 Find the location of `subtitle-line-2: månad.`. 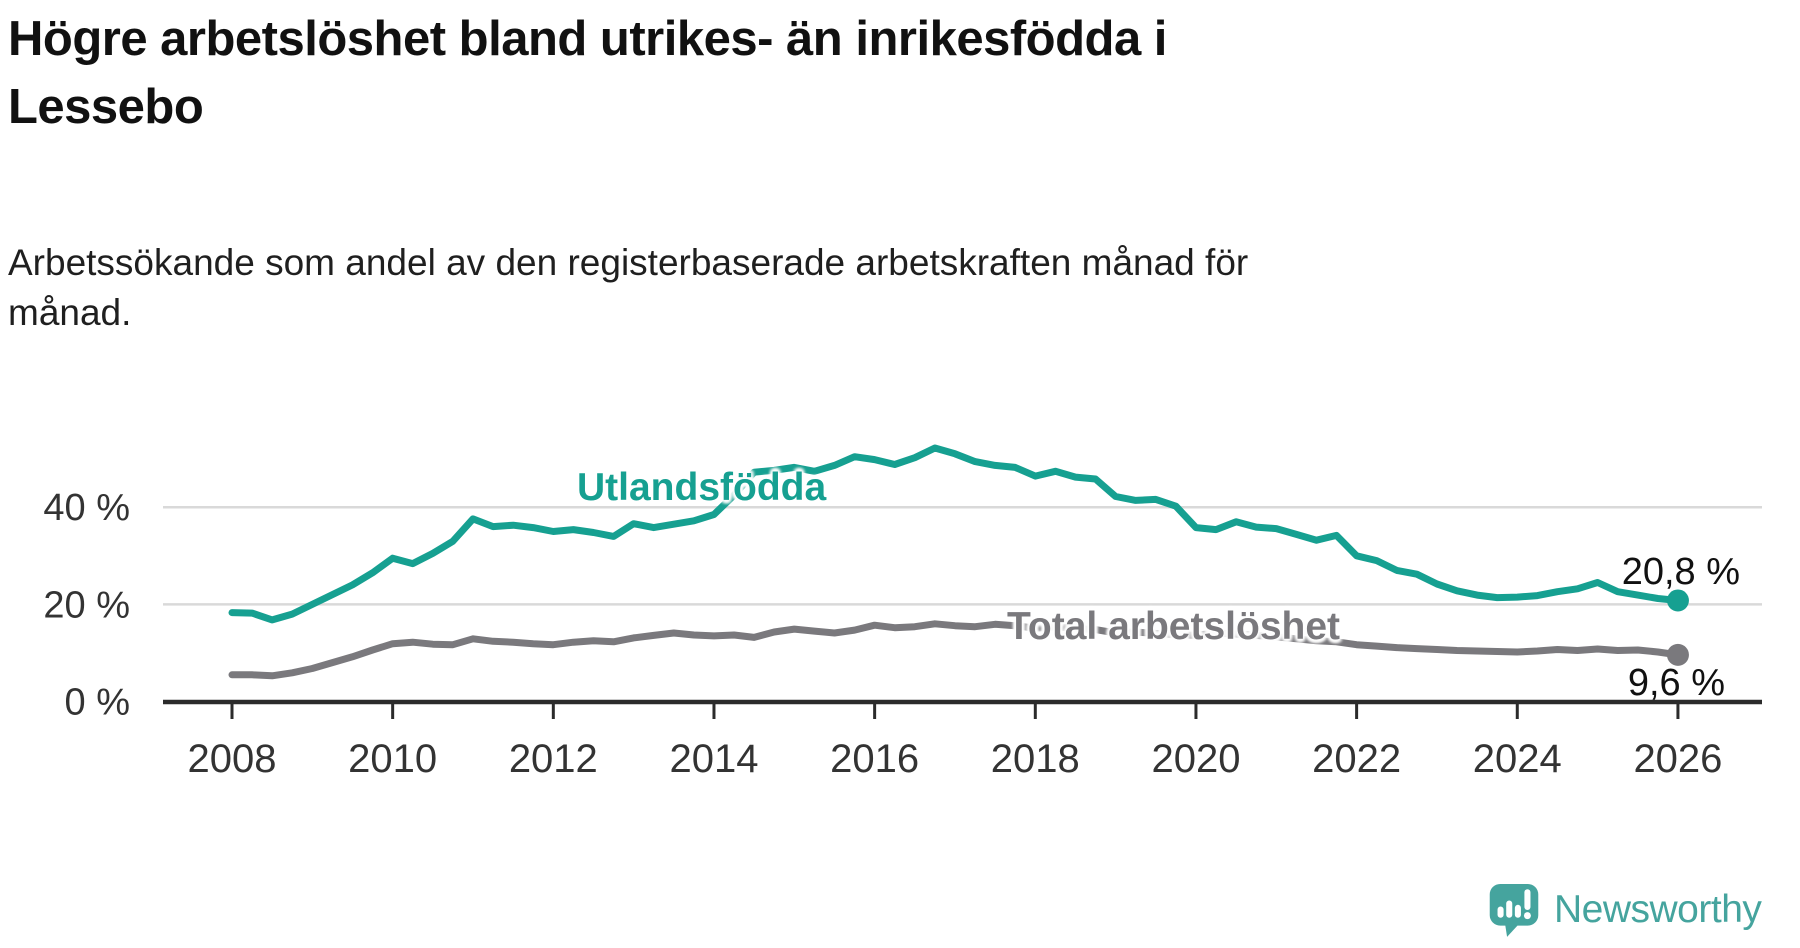

subtitle-line-2: månad. is located at coordinates (70, 312).